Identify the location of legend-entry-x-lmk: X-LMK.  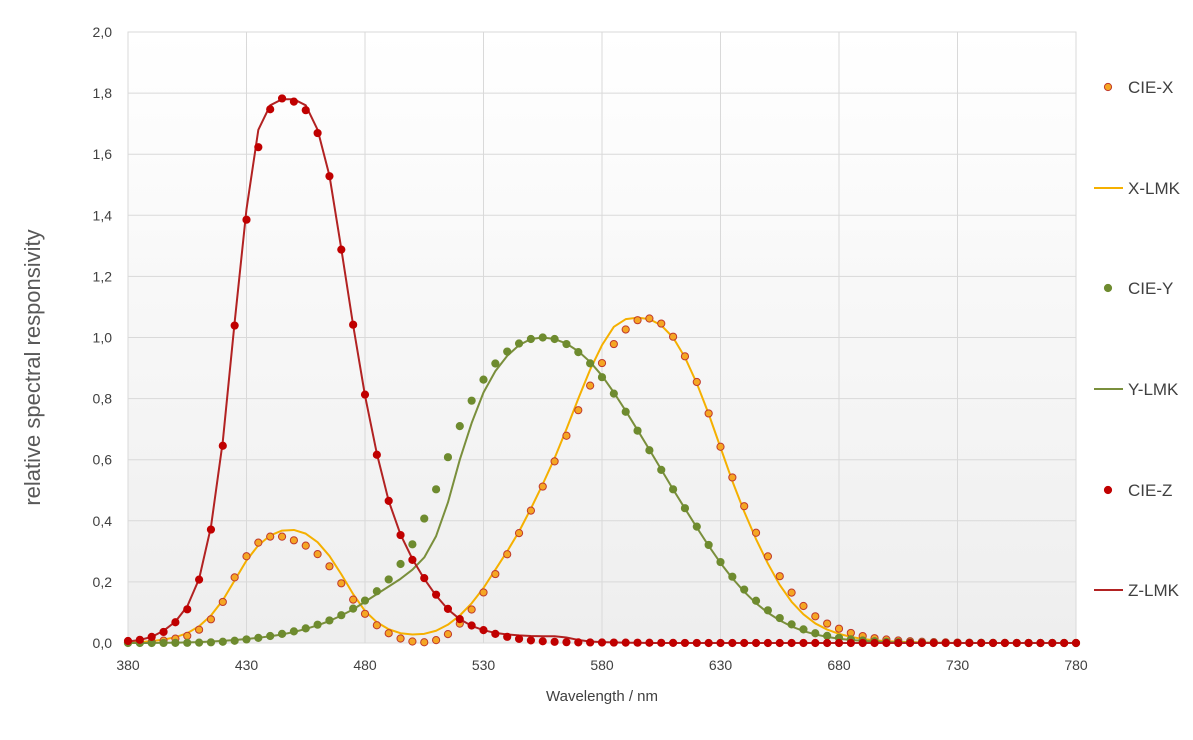
(1137, 188).